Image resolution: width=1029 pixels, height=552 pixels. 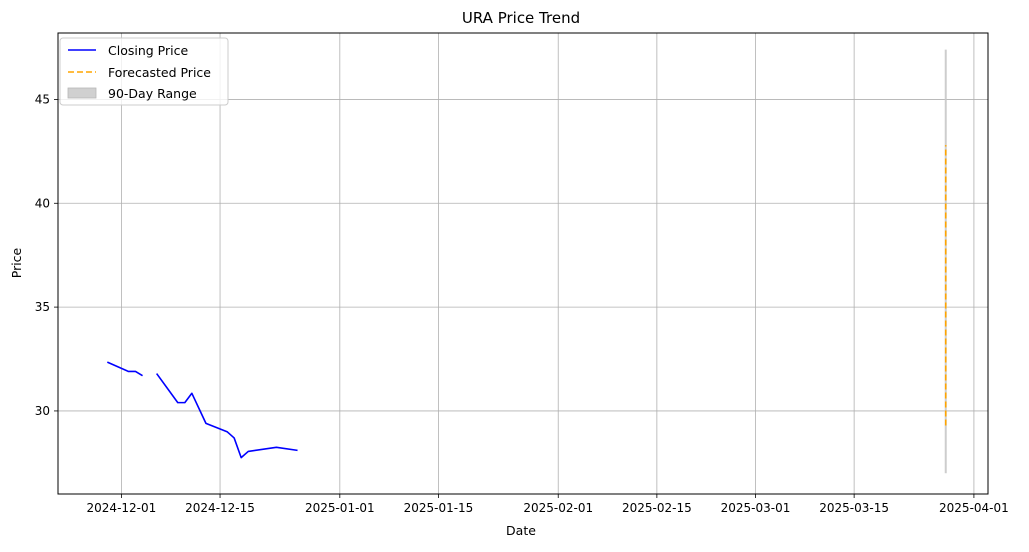 I want to click on y-tick-label: 40, so click(x=42, y=203).